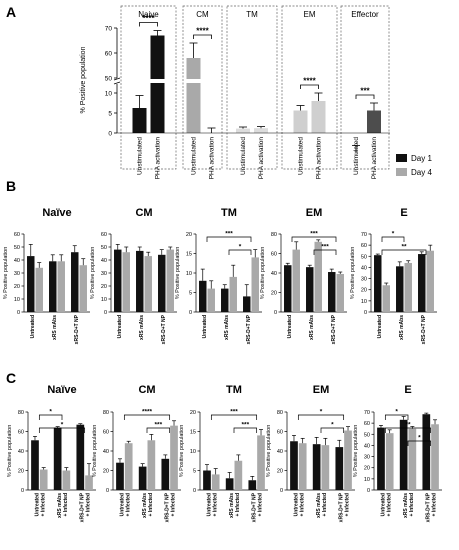 The height and width of the screenshot is (550, 459). I want to click on panel-a-ytick-label: 70, so click(109, 29).